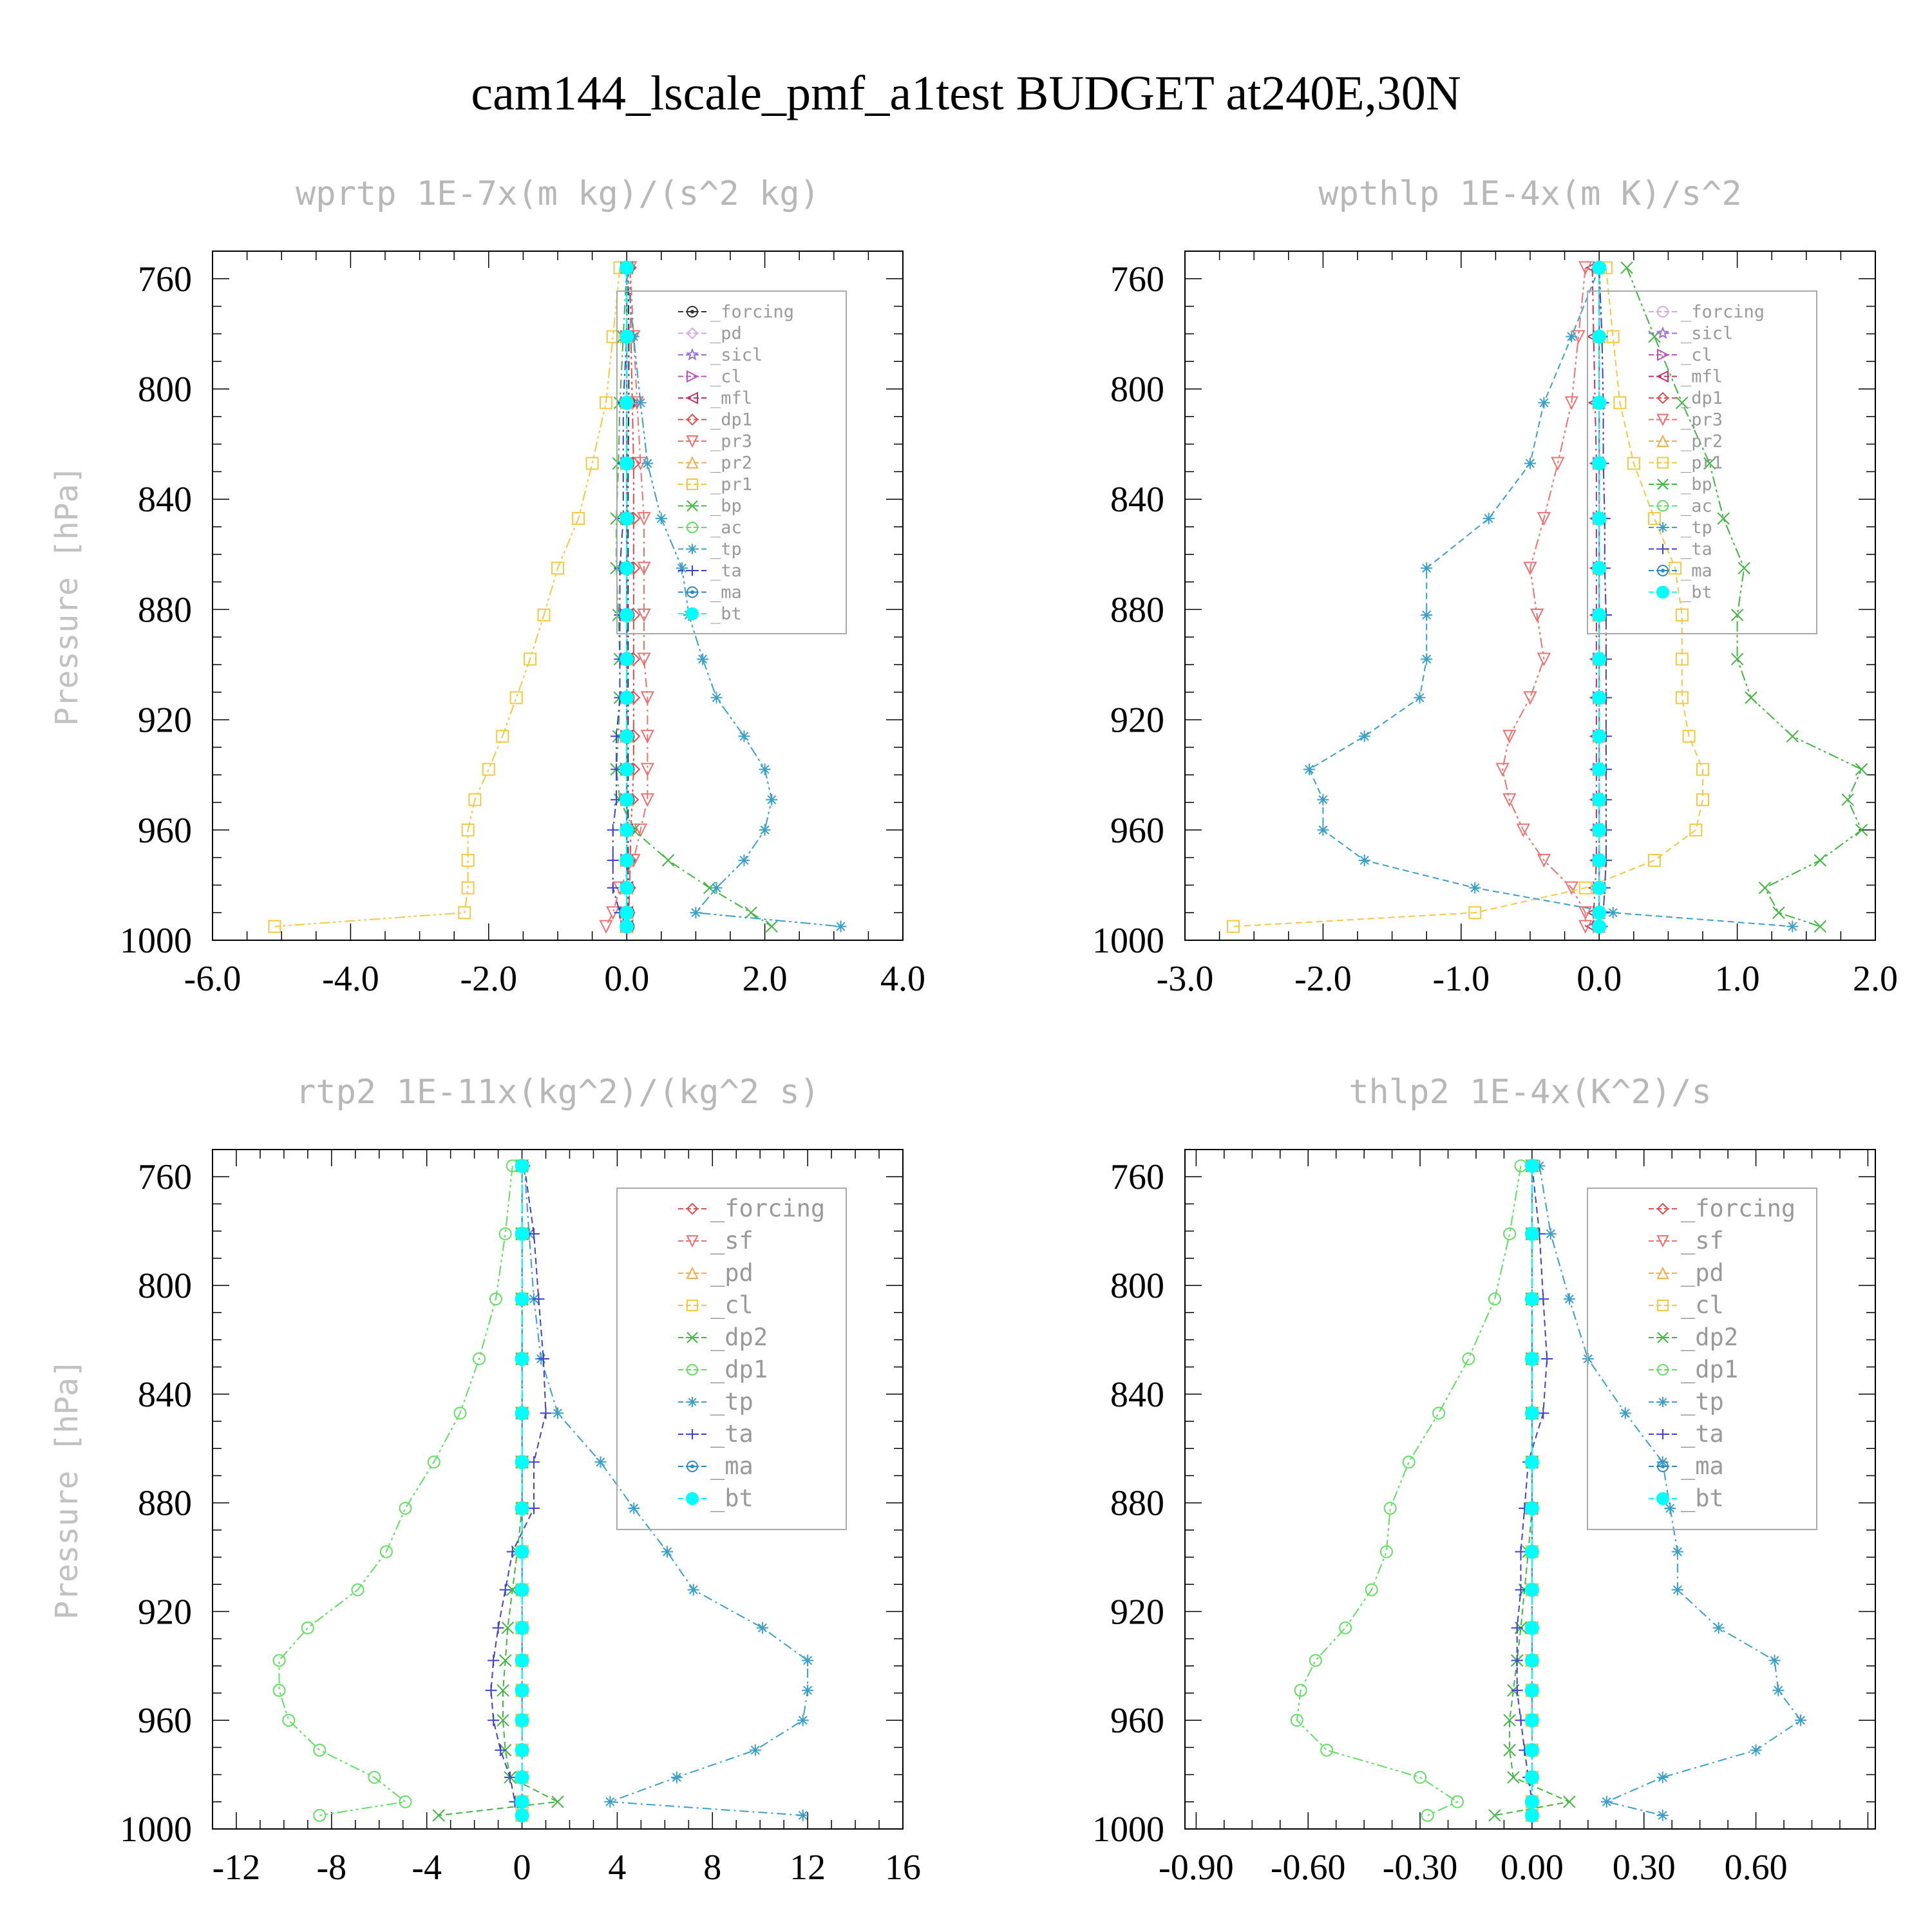 Image resolution: width=1932 pixels, height=1932 pixels. What do you see at coordinates (726, 614) in the screenshot?
I see `legend-label: _bt` at bounding box center [726, 614].